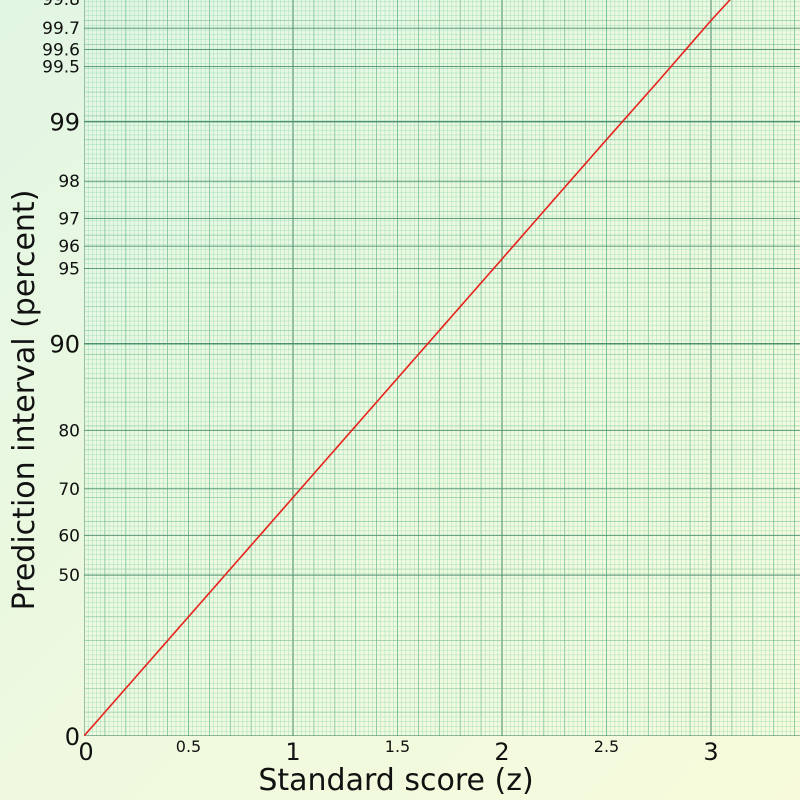 This screenshot has width=800, height=800. Describe the element at coordinates (395, 780) in the screenshot. I see `x-axis-title: Standard score (z)` at that location.